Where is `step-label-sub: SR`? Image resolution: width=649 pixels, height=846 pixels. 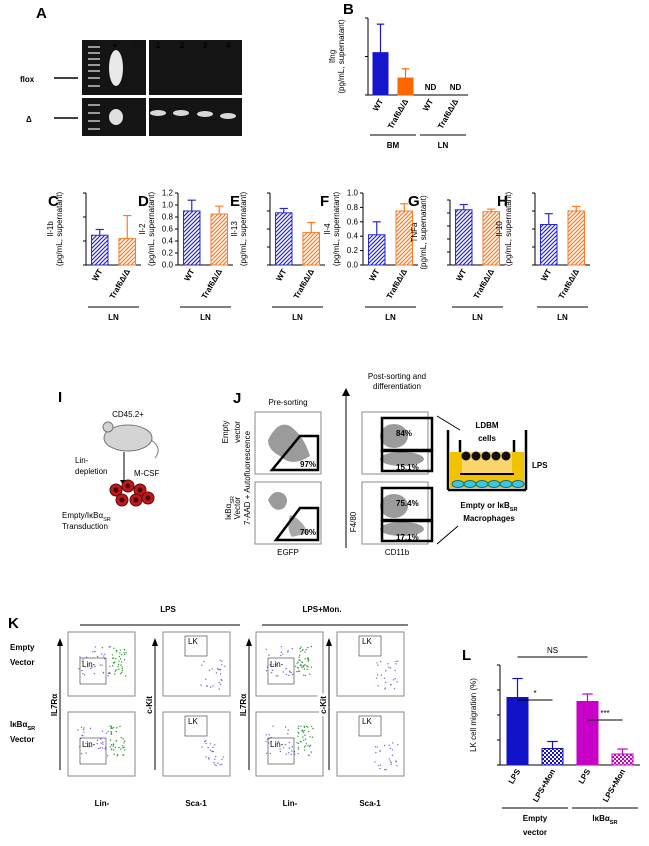 step-label-sub: SR is located at coordinates (107, 520).